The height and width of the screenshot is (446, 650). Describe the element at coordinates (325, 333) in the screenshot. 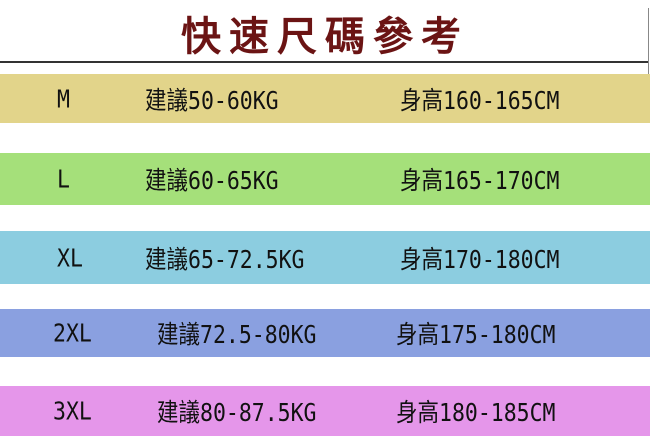

I see `size-row-2xl: 2XL 建議72.5-80KG 身高175-180CM` at that location.